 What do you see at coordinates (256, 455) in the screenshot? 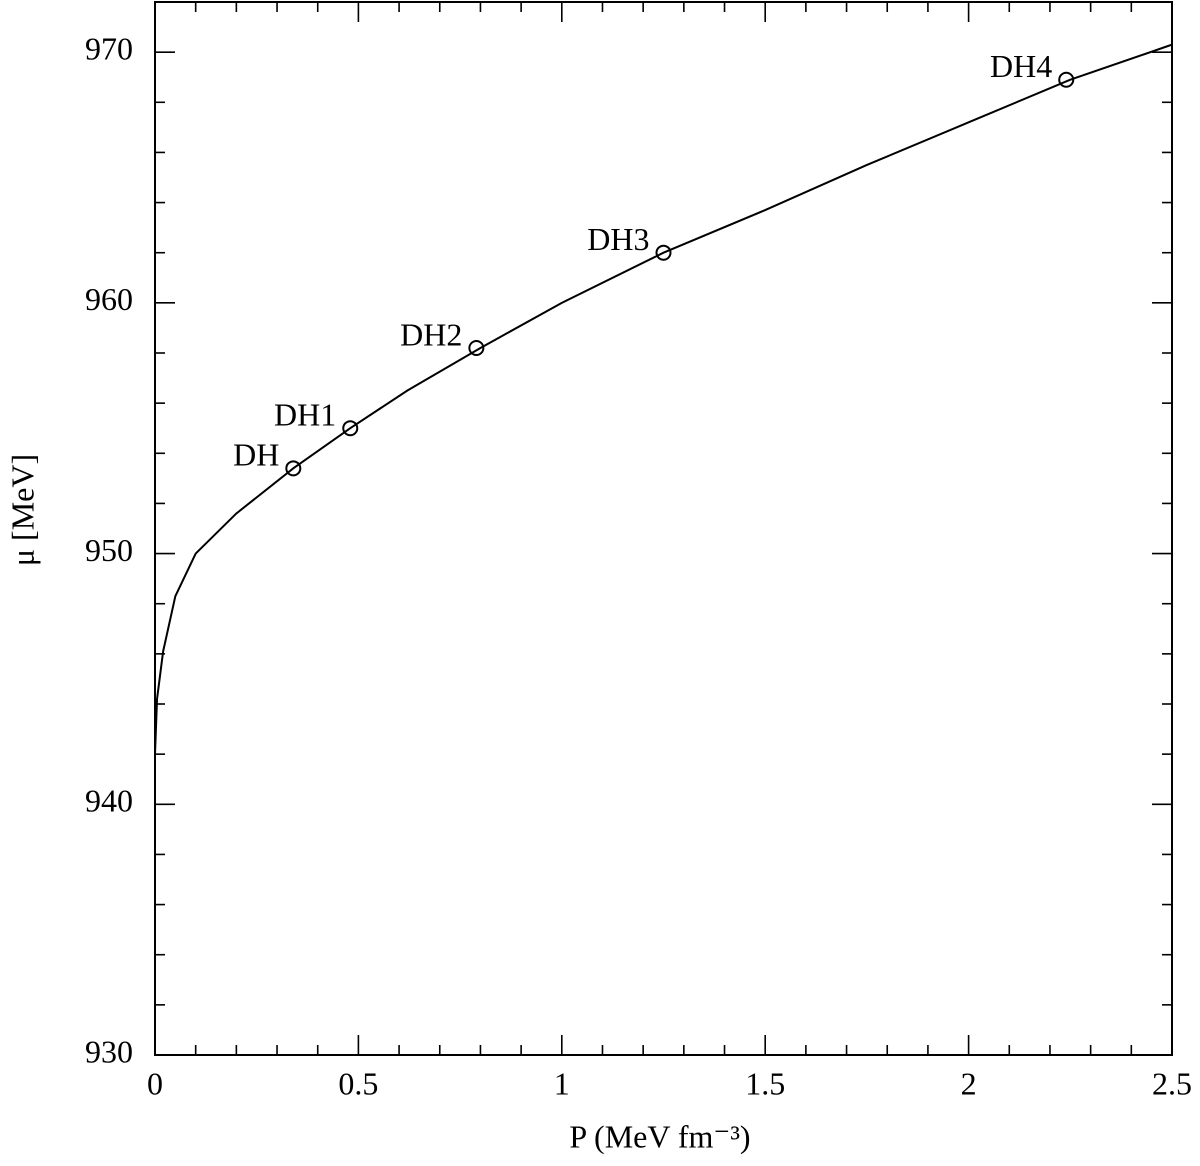
I see `marker-label: DH` at bounding box center [256, 455].